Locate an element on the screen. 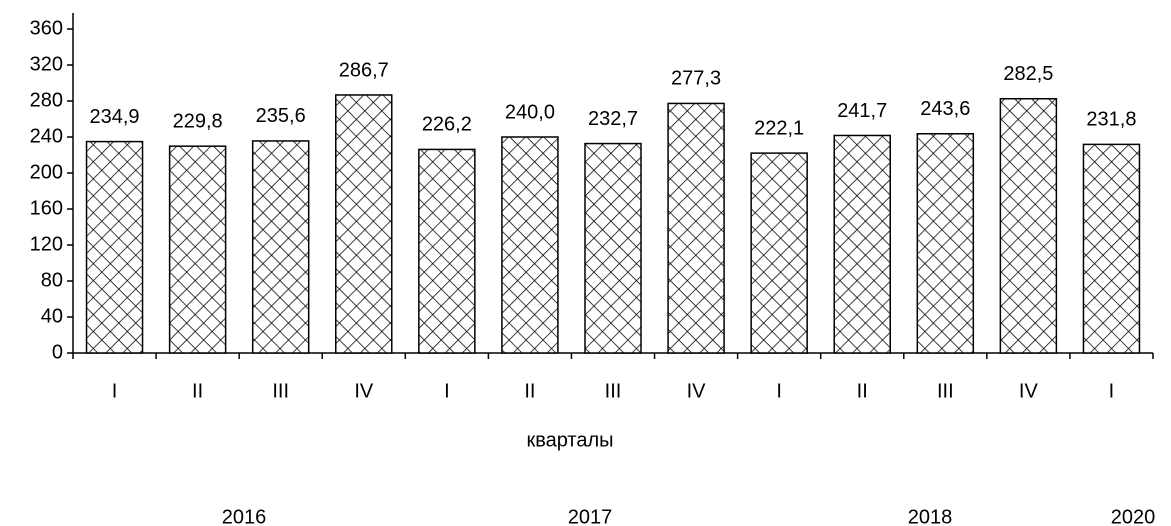 The image size is (1171, 526). data-label: 240,0 is located at coordinates (530, 112).